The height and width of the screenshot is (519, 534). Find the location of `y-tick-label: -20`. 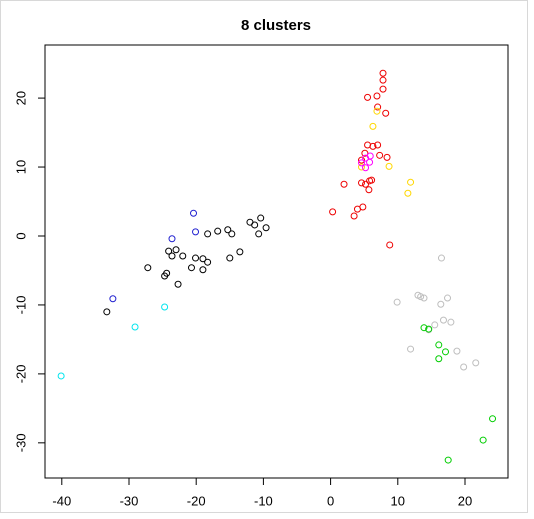

y-tick-label: -20 is located at coordinates (20, 373).